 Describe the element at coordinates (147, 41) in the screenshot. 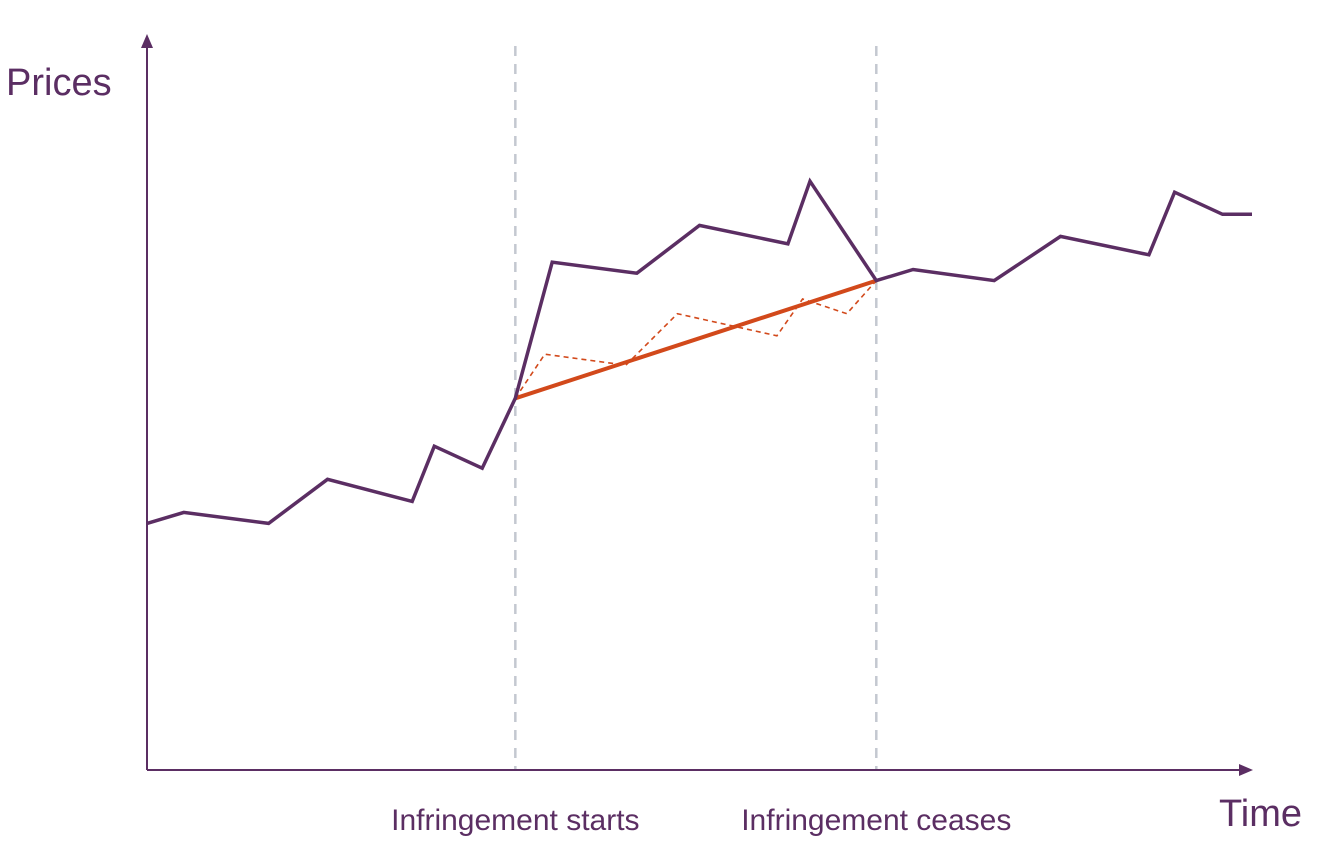

I see `y-axis-arrowhead` at that location.